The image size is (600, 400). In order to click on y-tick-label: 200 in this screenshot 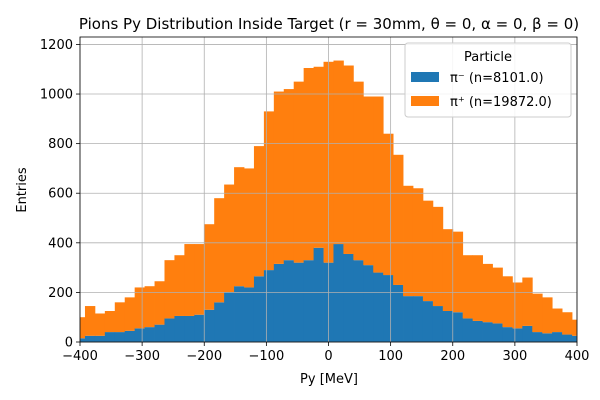, I will do `click(60, 293)`.